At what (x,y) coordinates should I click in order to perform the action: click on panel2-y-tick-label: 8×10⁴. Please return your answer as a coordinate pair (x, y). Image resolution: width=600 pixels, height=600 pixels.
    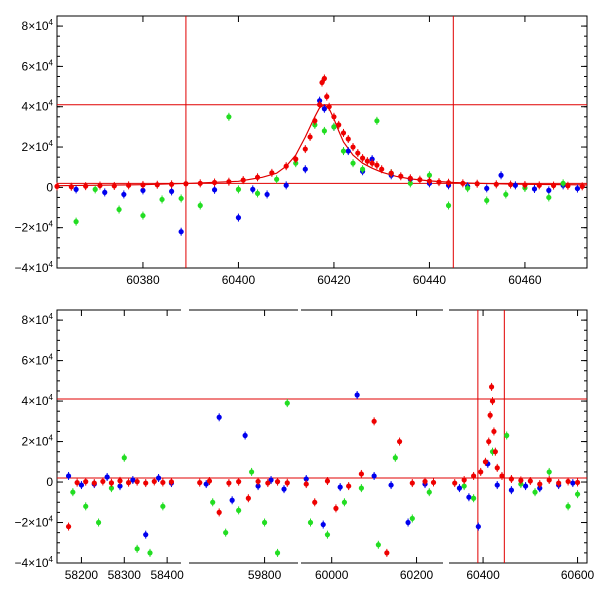
    Looking at the image, I should click on (38, 319).